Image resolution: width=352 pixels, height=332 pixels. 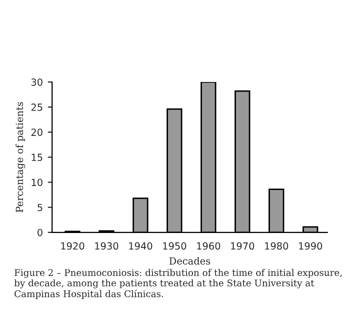 I want to click on y-tick-label: 20, so click(x=36, y=132).